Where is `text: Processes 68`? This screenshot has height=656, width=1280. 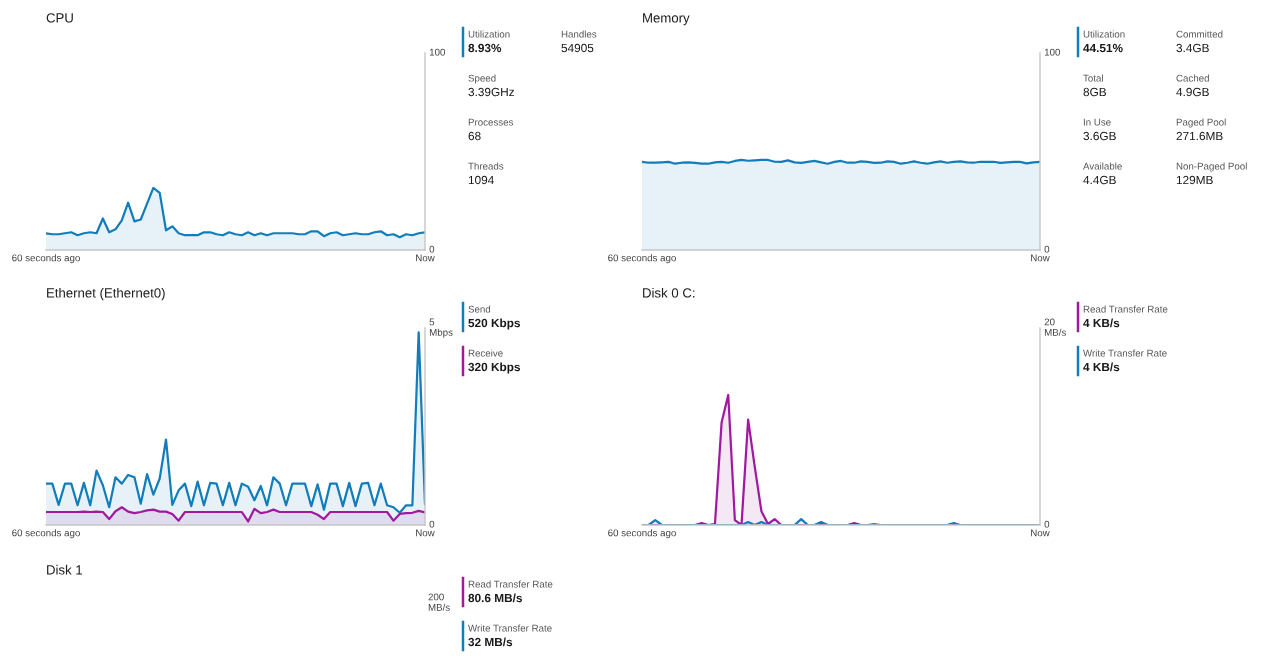 text: Processes 68 is located at coordinates (491, 129).